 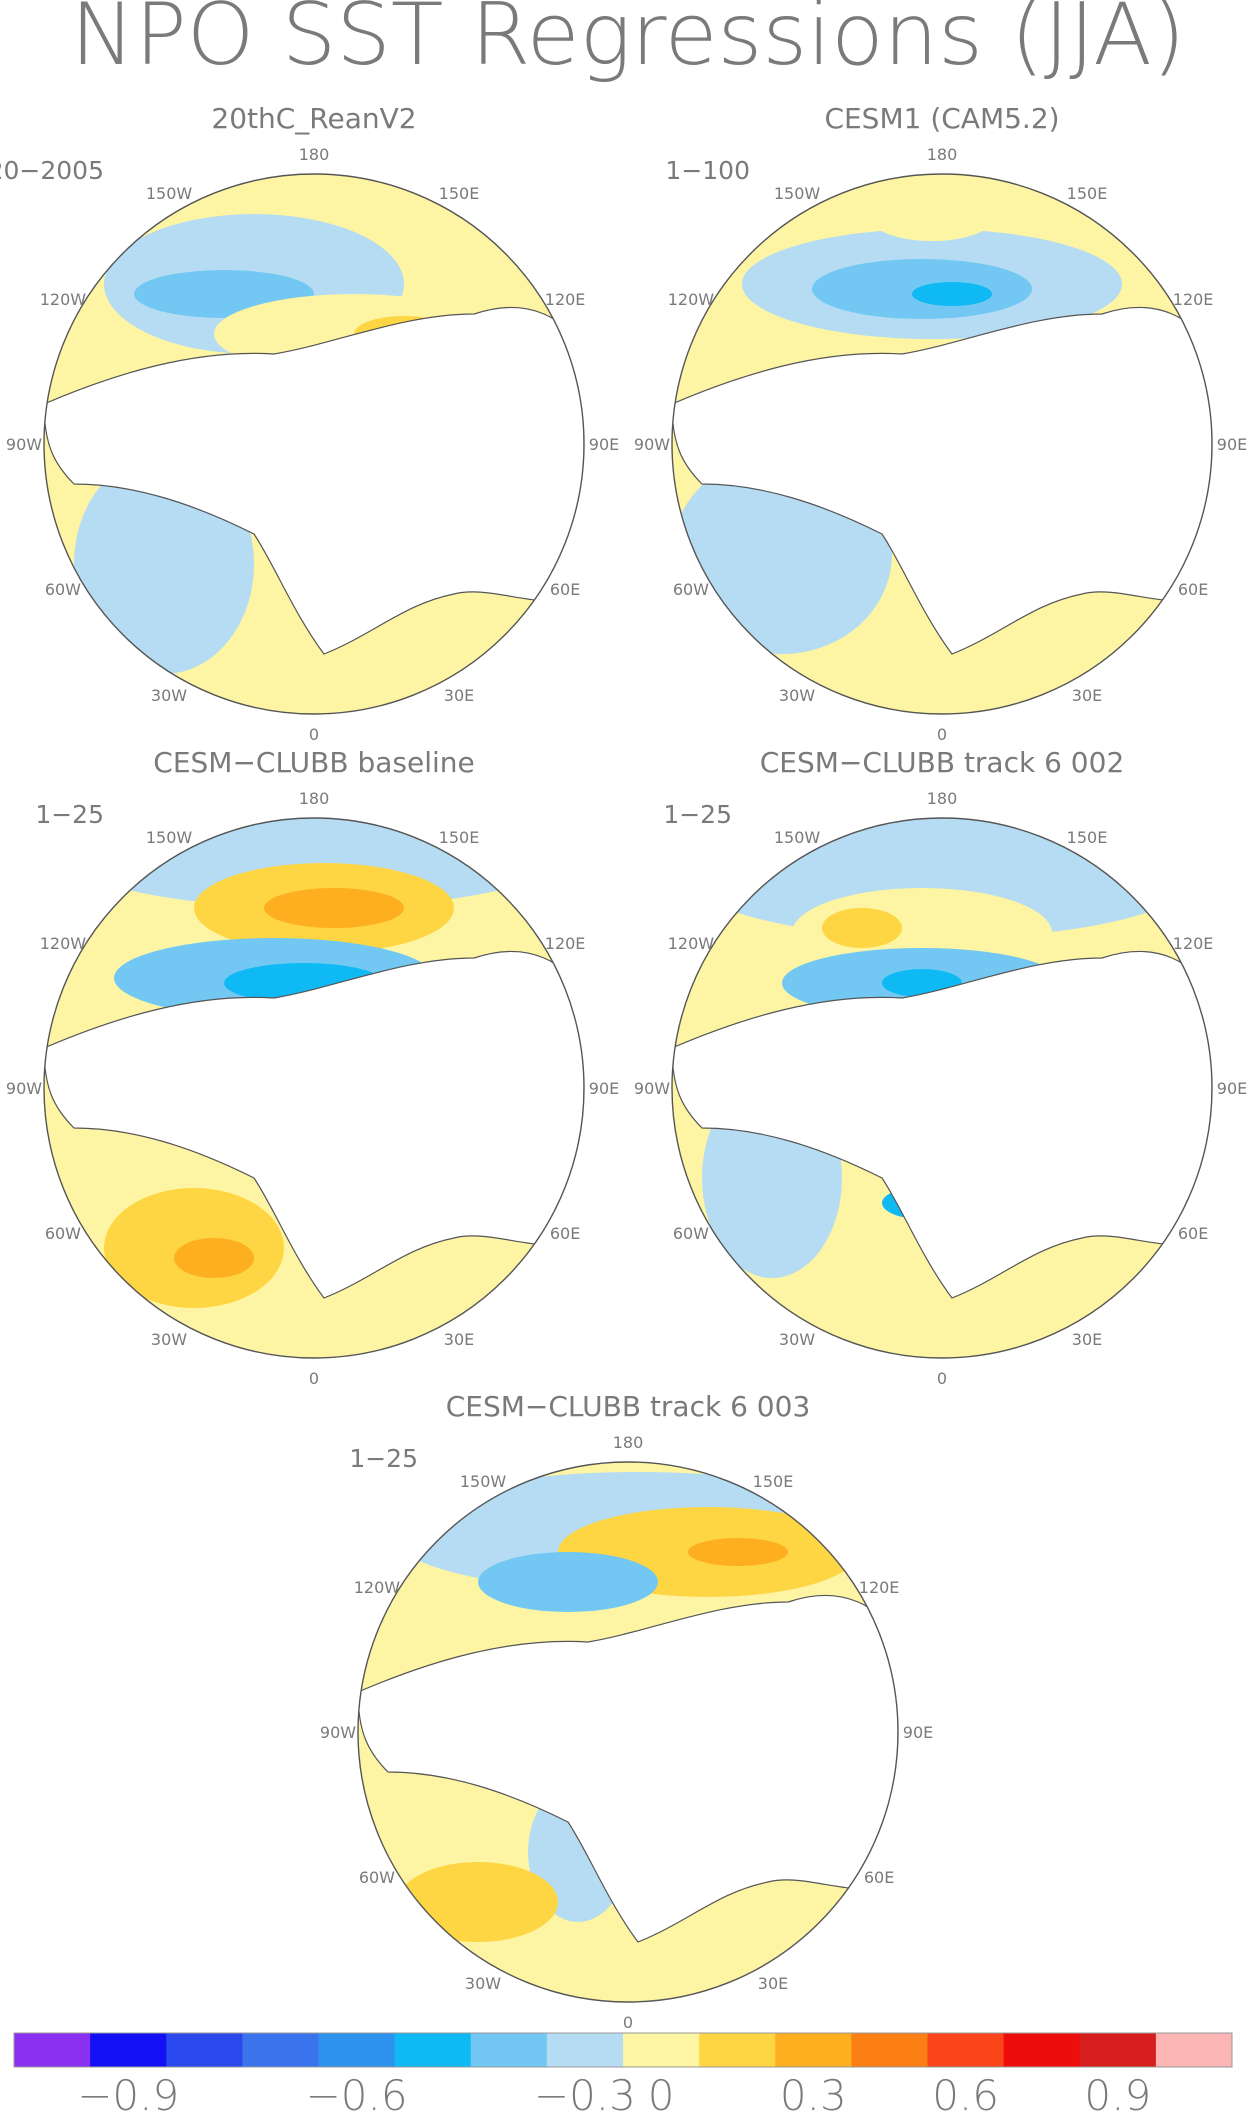 What do you see at coordinates (941, 118) in the screenshot?
I see `panel-title: CESM1 (CAM5.2)` at bounding box center [941, 118].